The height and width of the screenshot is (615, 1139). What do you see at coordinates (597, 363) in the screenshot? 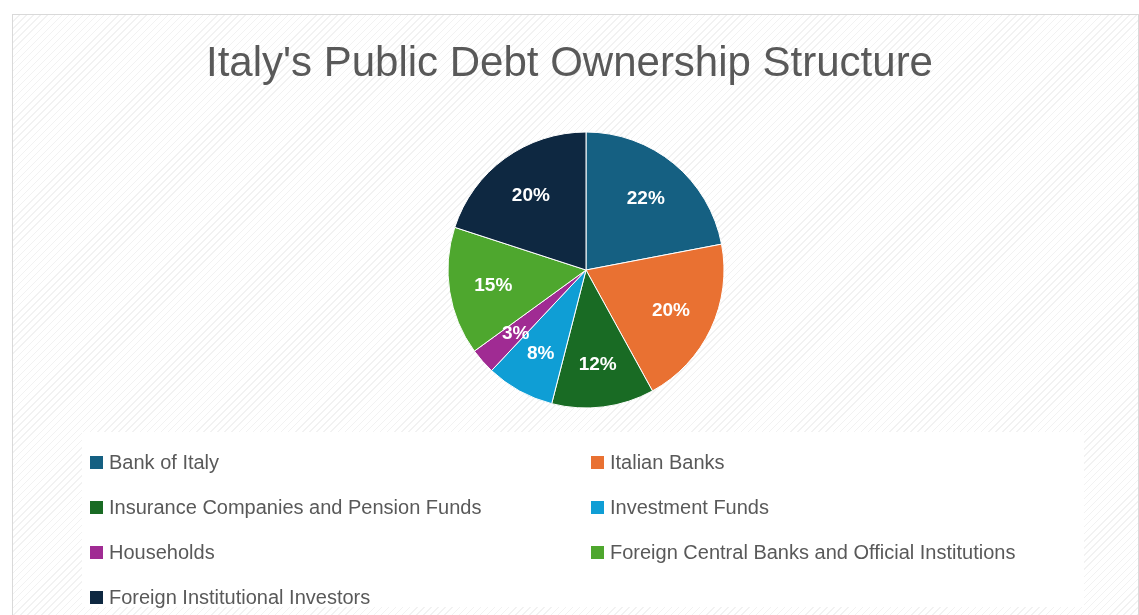
I see `data-label: 12%` at bounding box center [597, 363].